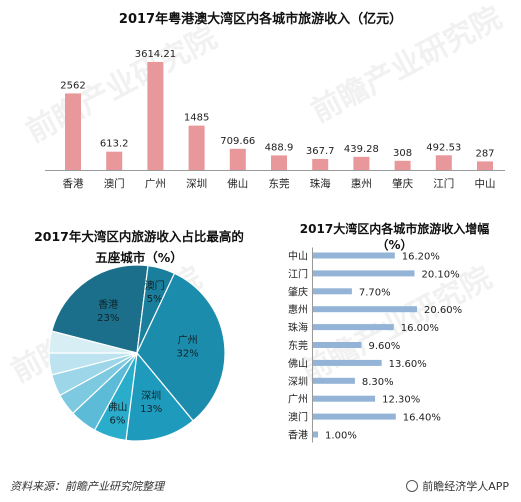 The image size is (521, 502). What do you see at coordinates (440, 274) in the screenshot?
I see `bar-value-label: 20.10%` at bounding box center [440, 274].